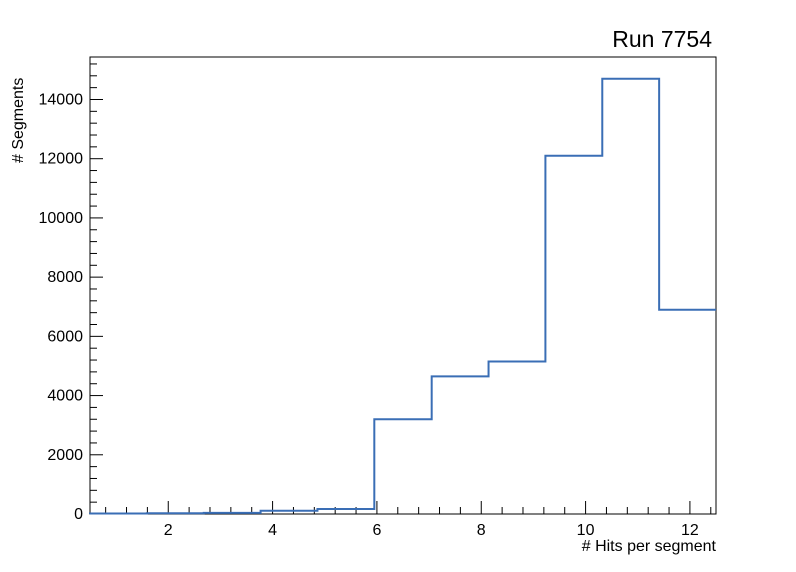  I want to click on y-tick-label: 14000, so click(61, 99).